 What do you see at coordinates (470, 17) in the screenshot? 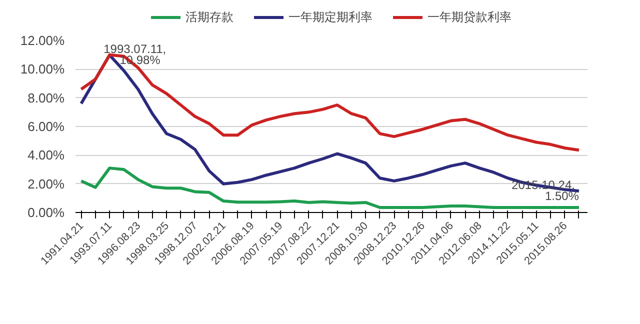
I see `legend-label: 一年期贷款利率` at bounding box center [470, 17].